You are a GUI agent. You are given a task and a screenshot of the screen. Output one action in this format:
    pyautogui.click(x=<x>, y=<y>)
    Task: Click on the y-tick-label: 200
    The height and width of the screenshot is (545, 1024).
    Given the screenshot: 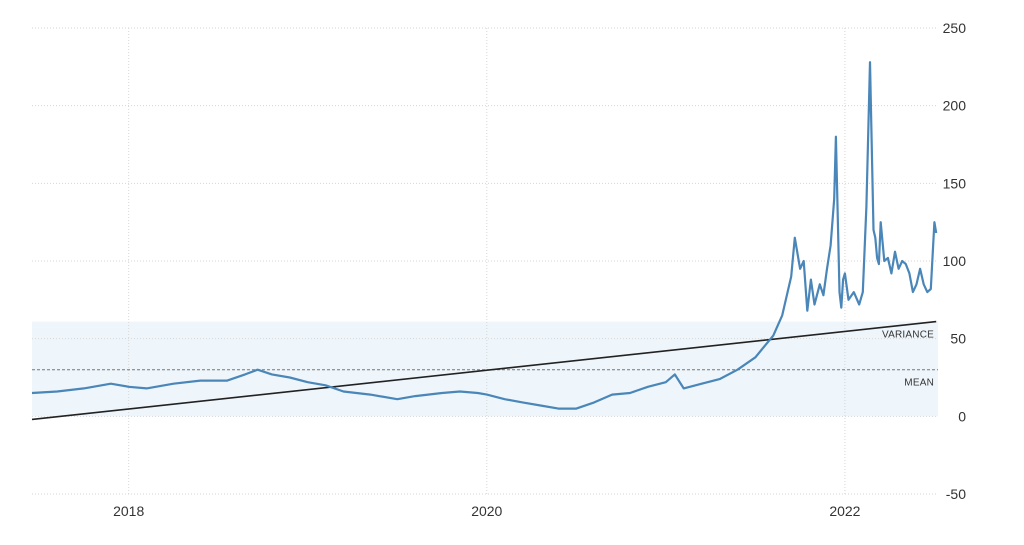 What is the action you would take?
    pyautogui.click(x=955, y=106)
    